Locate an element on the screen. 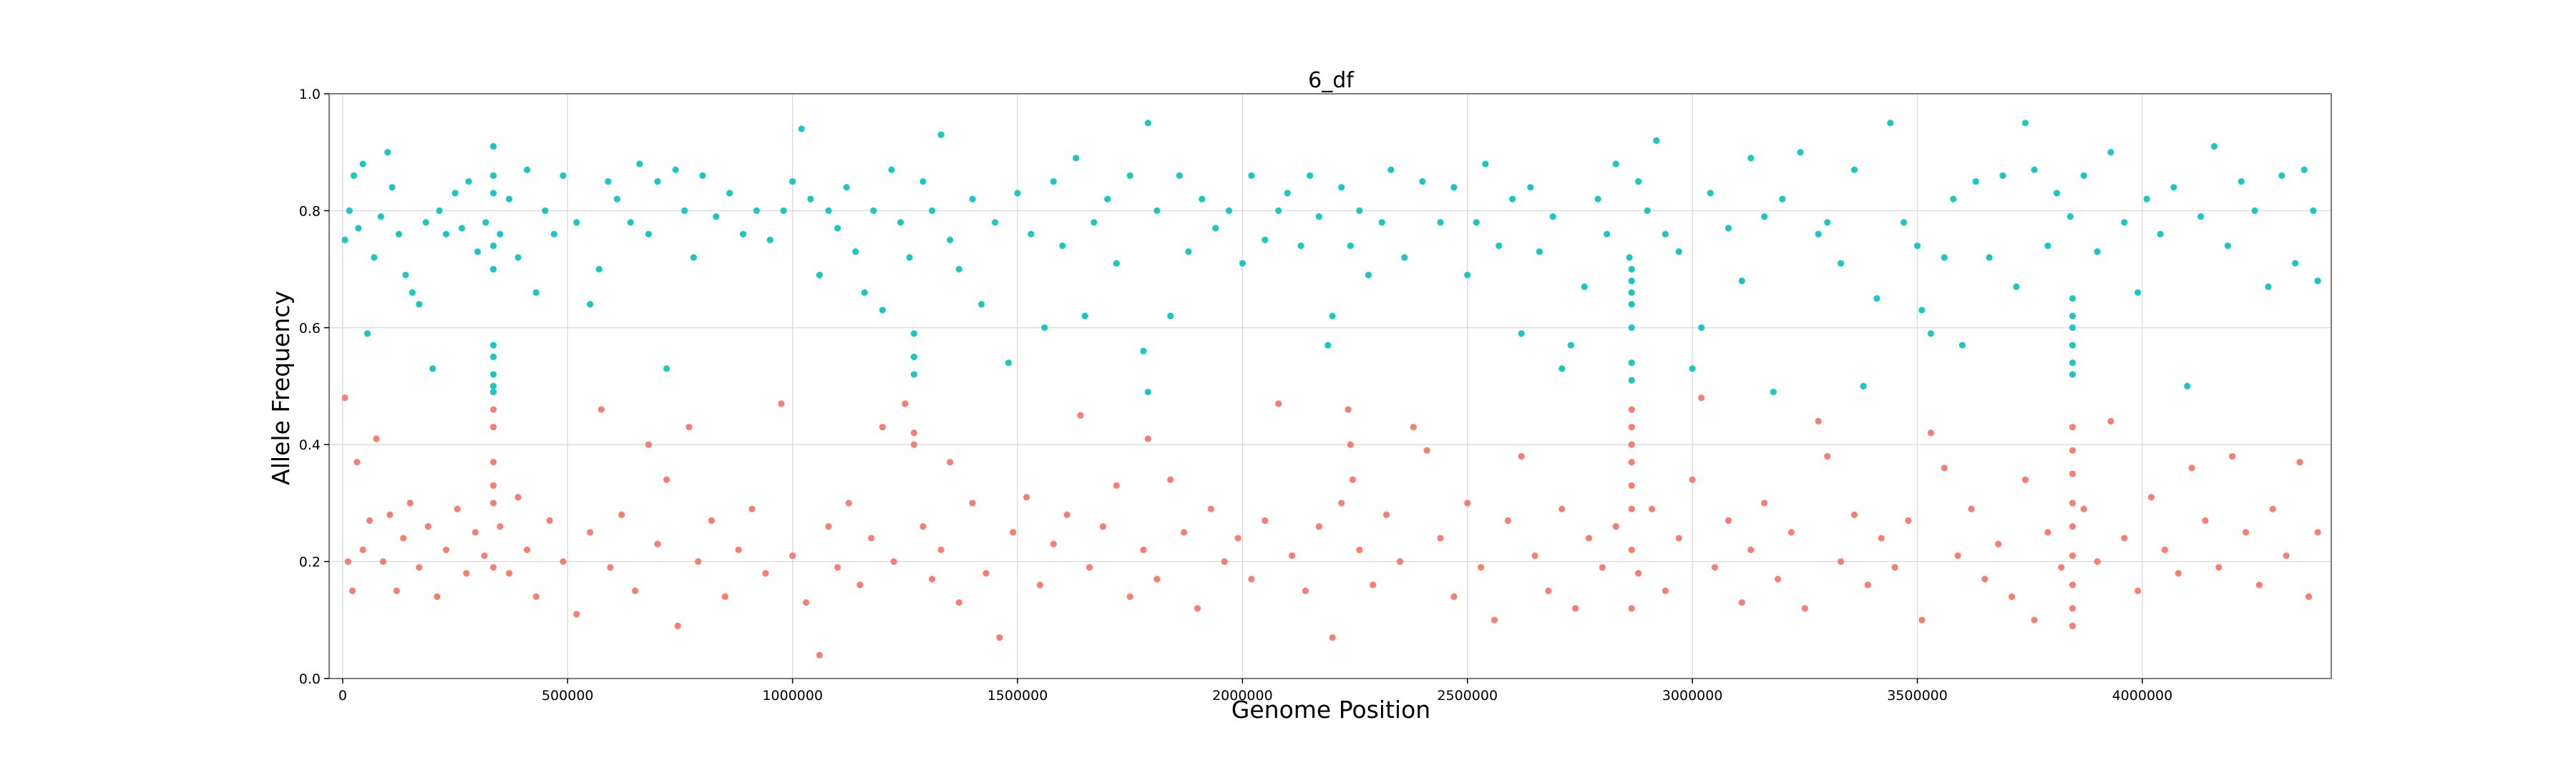 The image size is (2576, 773). y-tick-label: 0.2 is located at coordinates (310, 562).